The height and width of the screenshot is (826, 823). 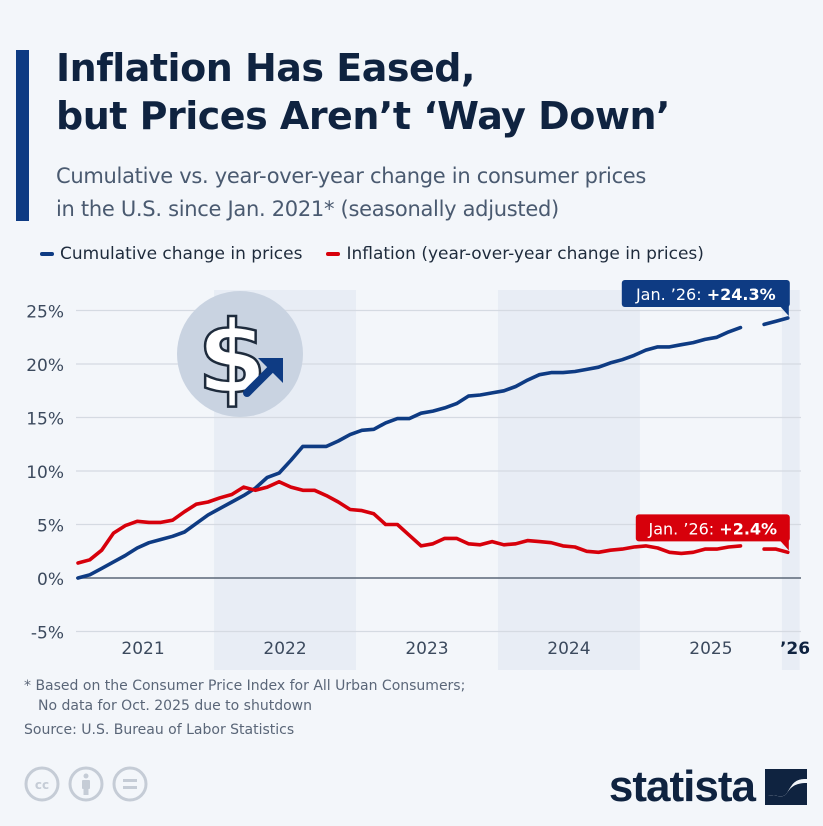 I want to click on y-axis-ticks: -5% 0% 5% 10% 15% 20% 25%, so click(x=45, y=473).